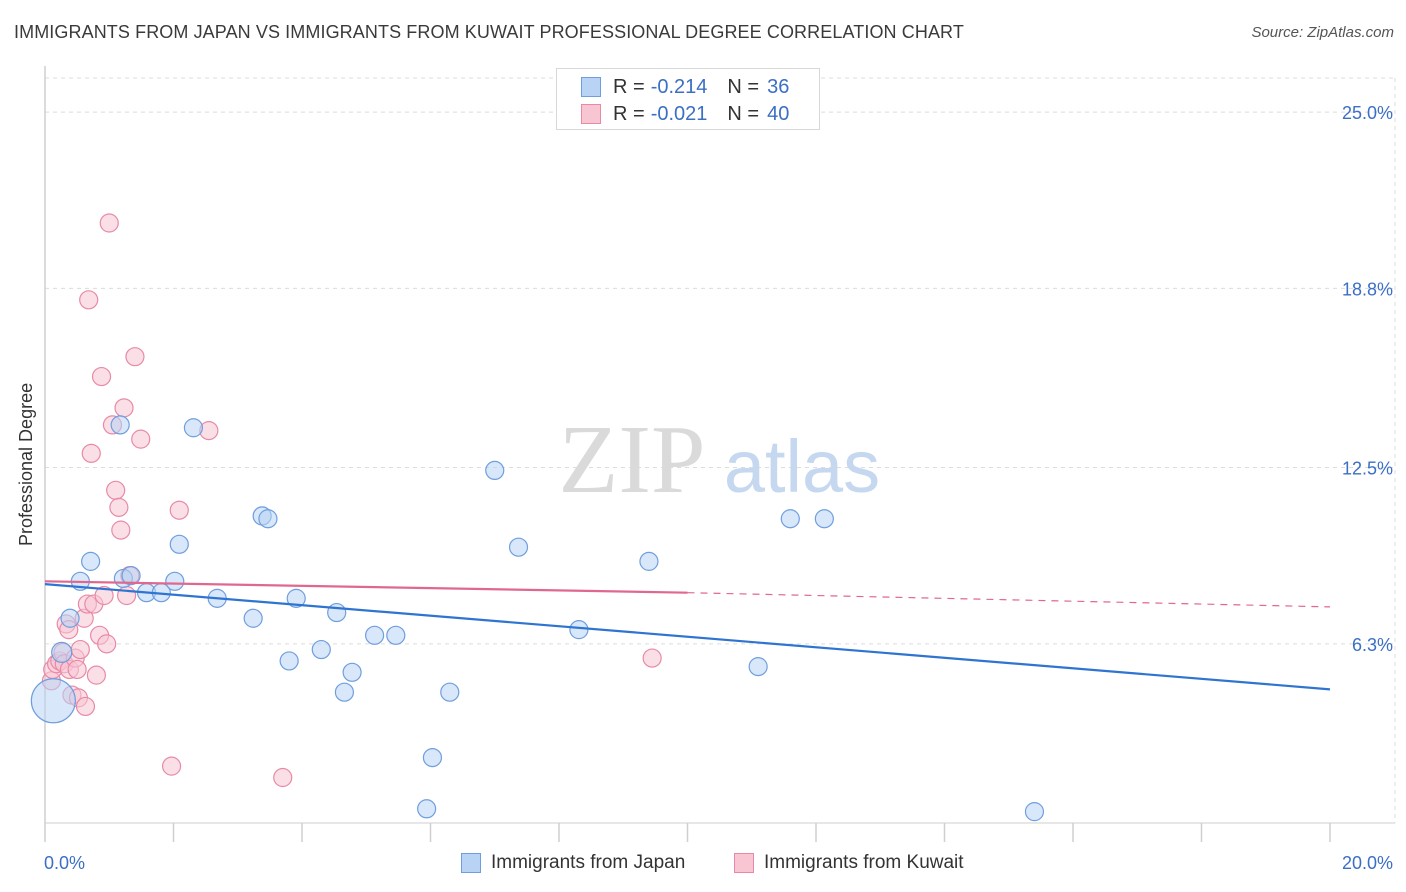  What do you see at coordinates (743, 86) in the screenshot?
I see `japan-n-label: N =` at bounding box center [743, 86].